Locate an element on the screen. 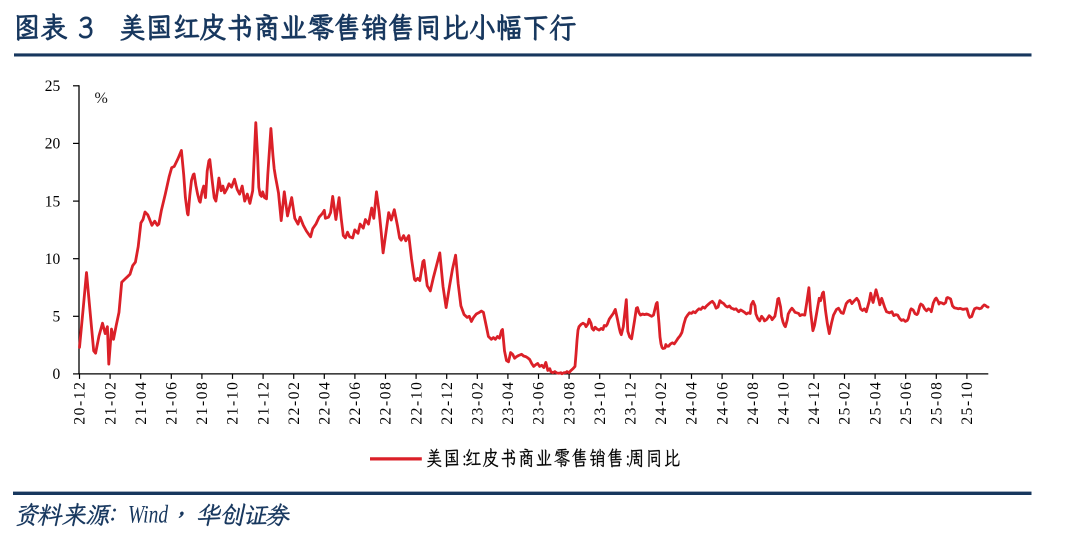 The height and width of the screenshot is (551, 1080). svg-text: 24-02 is located at coordinates (661, 403).